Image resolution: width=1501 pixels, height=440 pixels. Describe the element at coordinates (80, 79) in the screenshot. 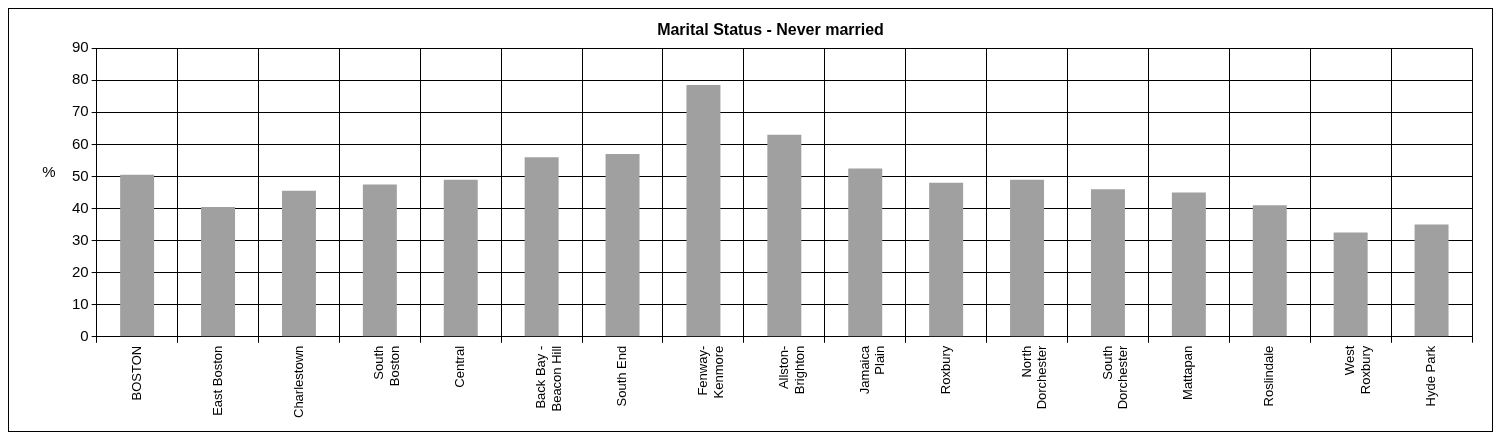

I see `y-tick-label: 80` at that location.